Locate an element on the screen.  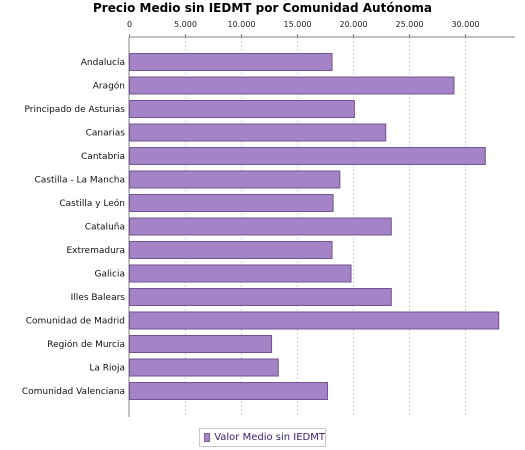
legend-swatch is located at coordinates (207, 437).